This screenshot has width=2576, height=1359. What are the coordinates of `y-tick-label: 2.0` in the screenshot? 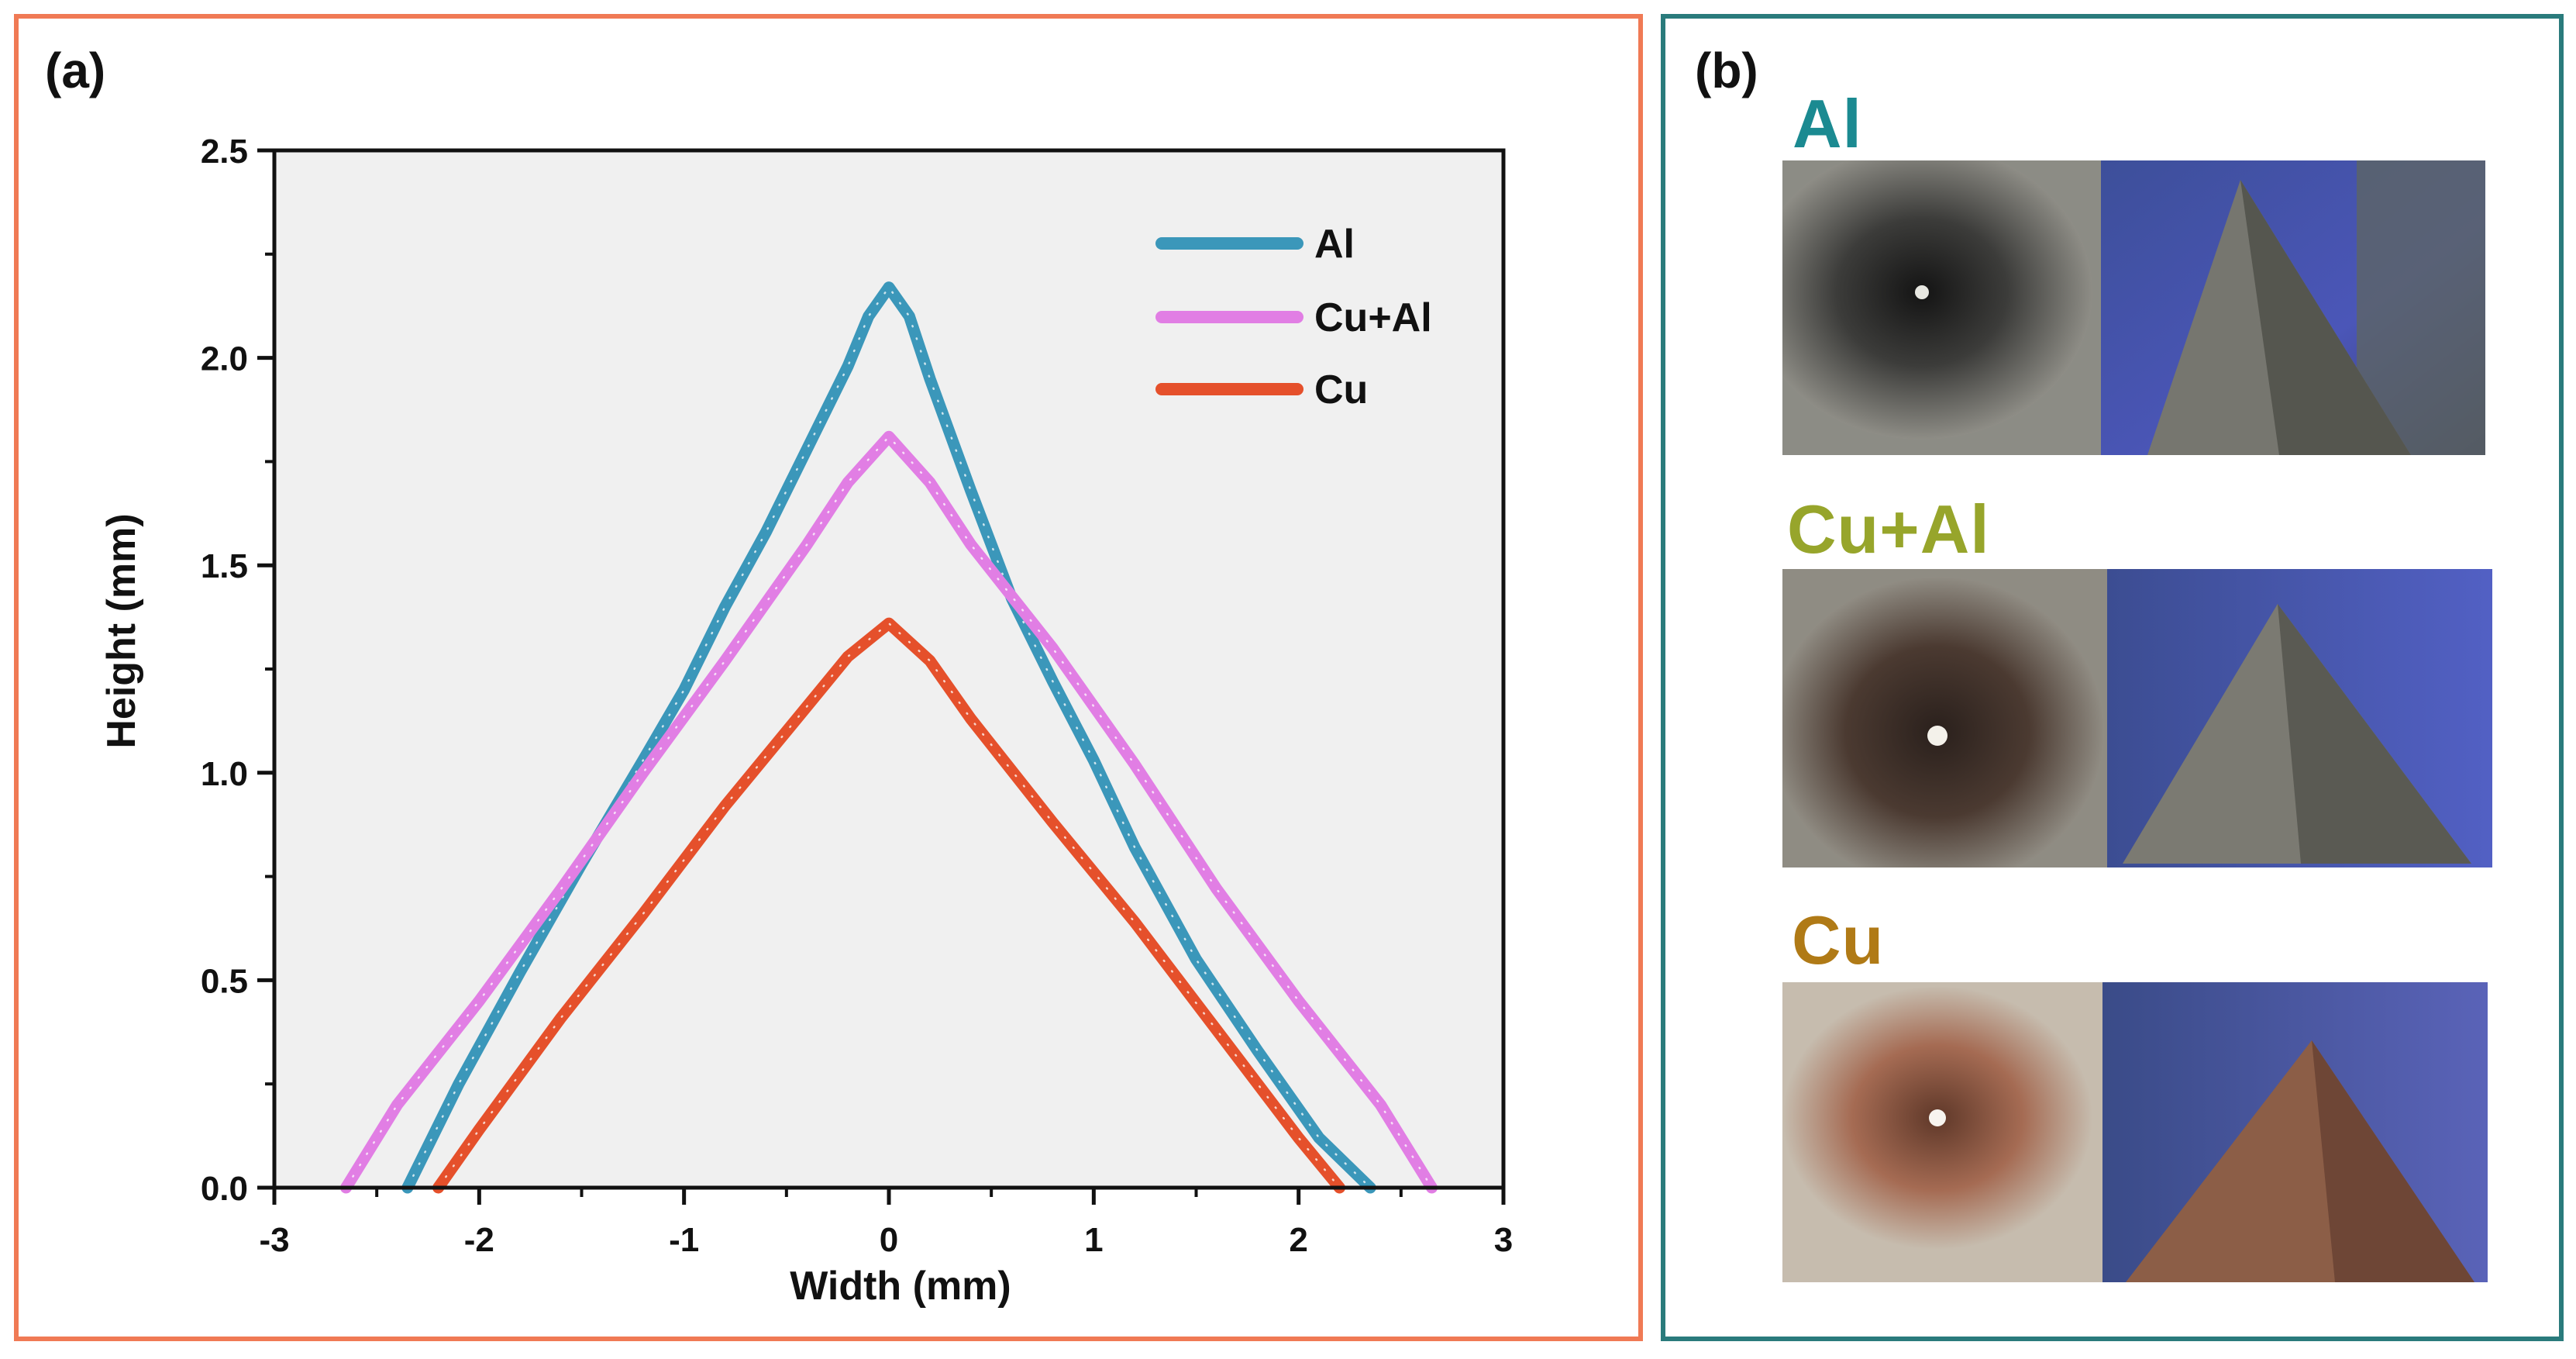 It's located at (224, 359).